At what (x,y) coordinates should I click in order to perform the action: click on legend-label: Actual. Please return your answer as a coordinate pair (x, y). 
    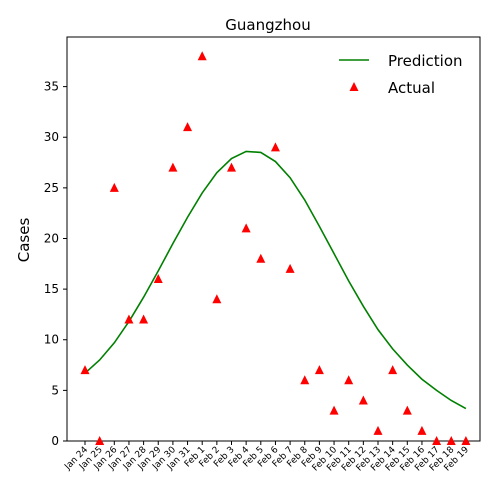
    Looking at the image, I should click on (411, 88).